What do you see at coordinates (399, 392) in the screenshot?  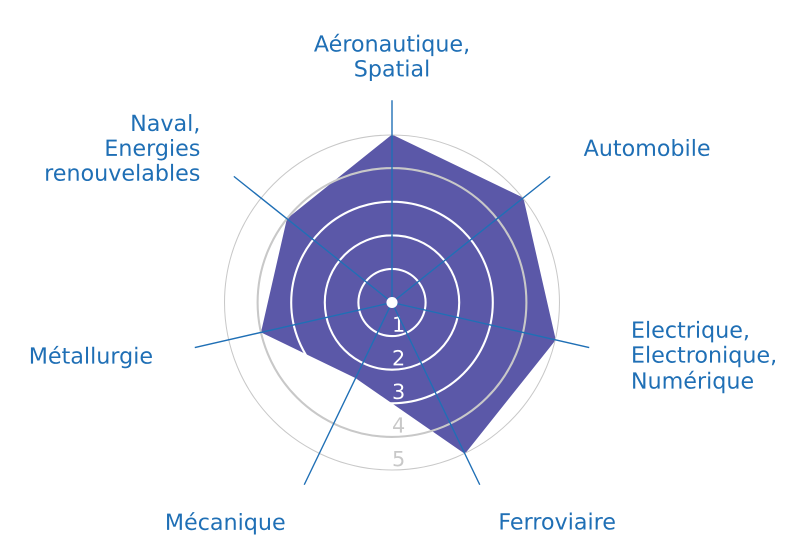 I see `y-tick-label: 3` at bounding box center [399, 392].